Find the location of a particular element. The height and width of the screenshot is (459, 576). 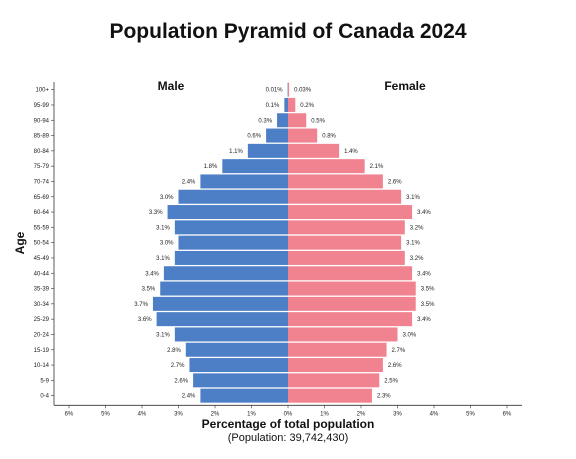

label-female-25-29: 3.4% is located at coordinates (424, 320).